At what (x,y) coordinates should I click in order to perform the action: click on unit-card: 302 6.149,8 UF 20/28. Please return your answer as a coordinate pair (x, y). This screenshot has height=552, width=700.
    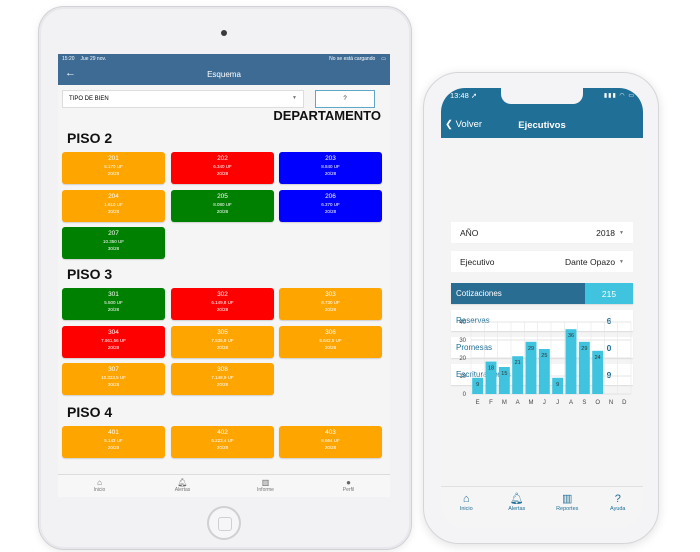
    Looking at the image, I should click on (222, 304).